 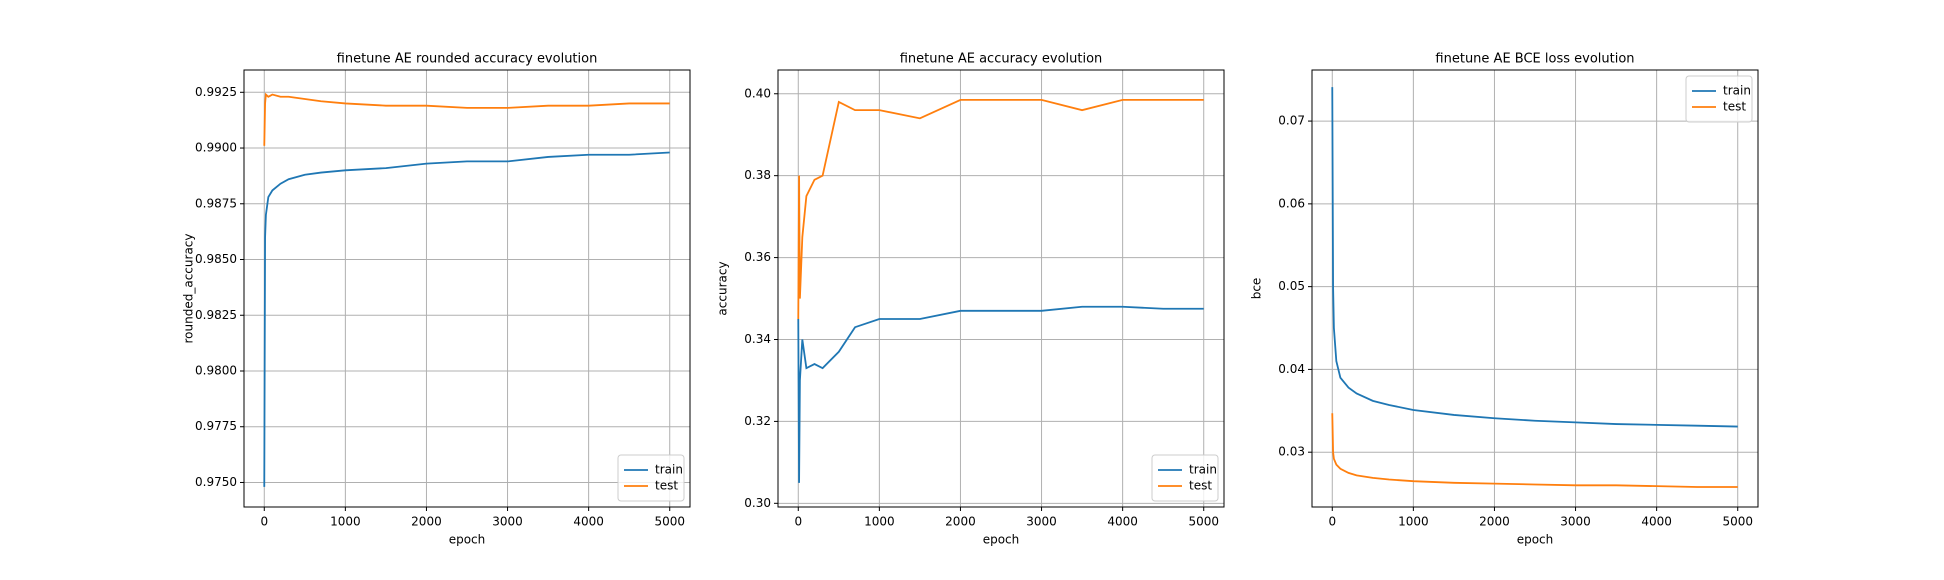 What do you see at coordinates (723, 288) in the screenshot?
I see `y-axis-label: accuracy` at bounding box center [723, 288].